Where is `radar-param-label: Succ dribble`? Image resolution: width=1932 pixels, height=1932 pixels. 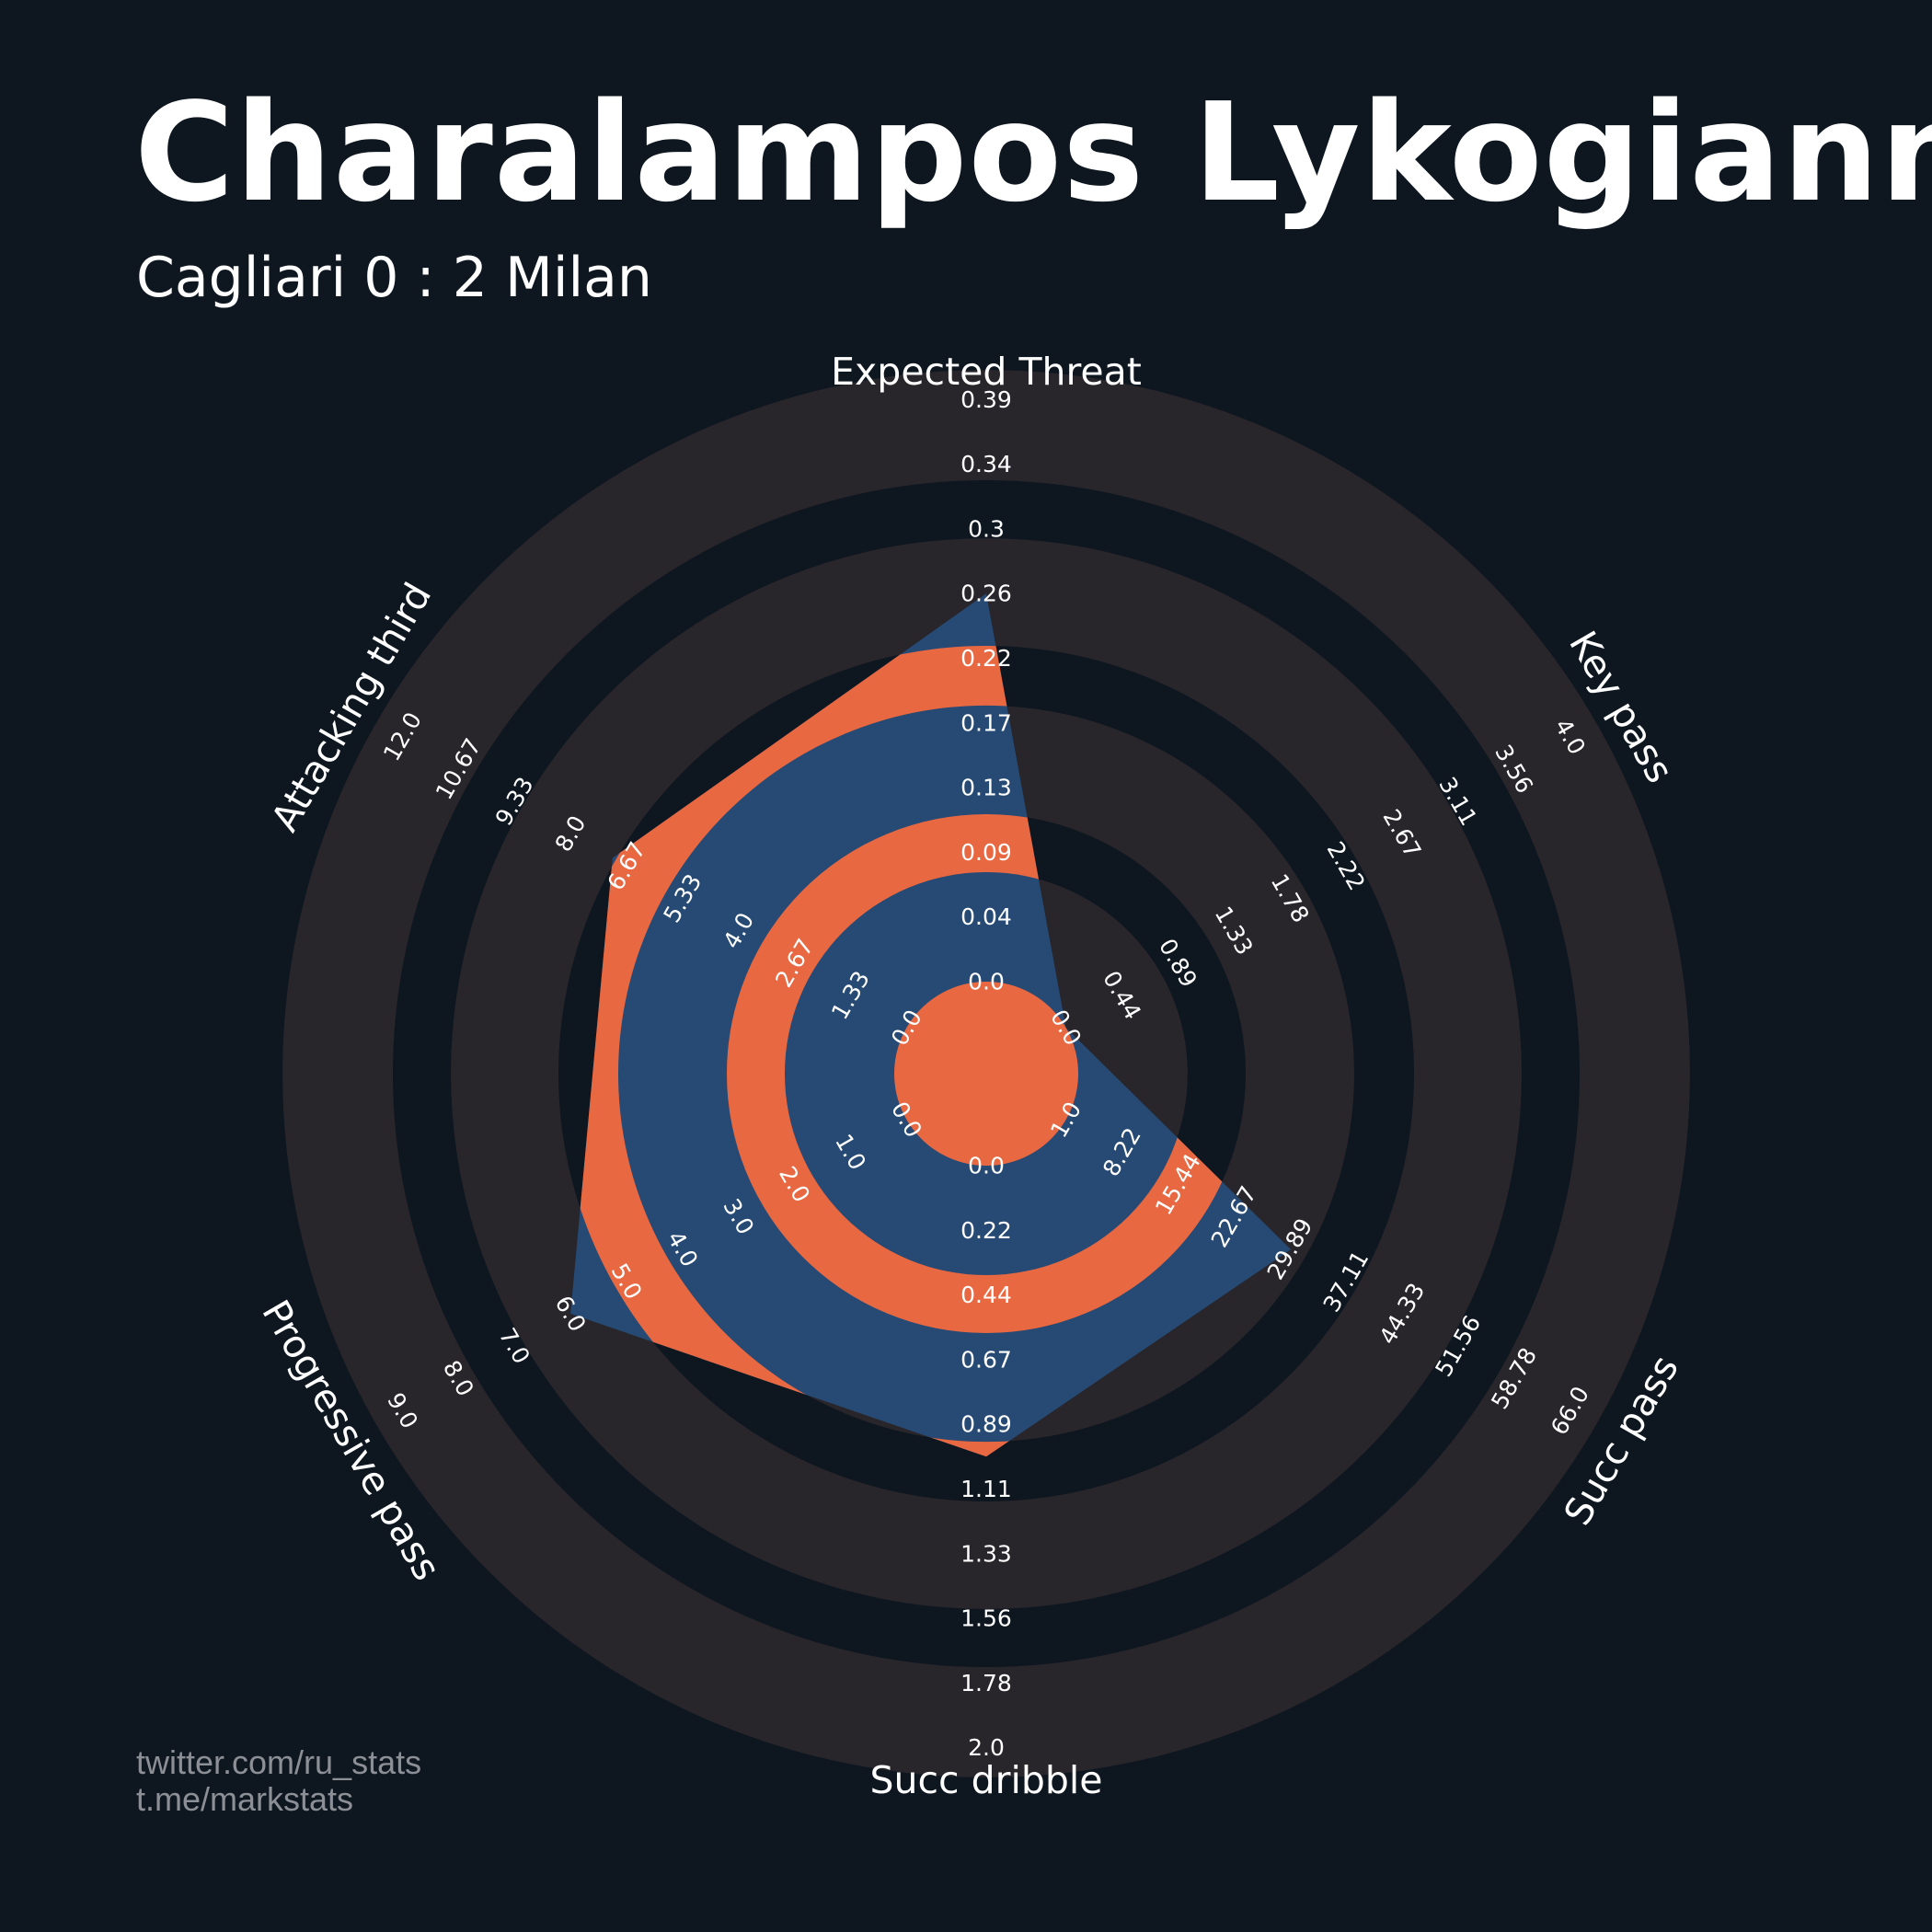 radar-param-label: Succ dribble is located at coordinates (985, 1780).